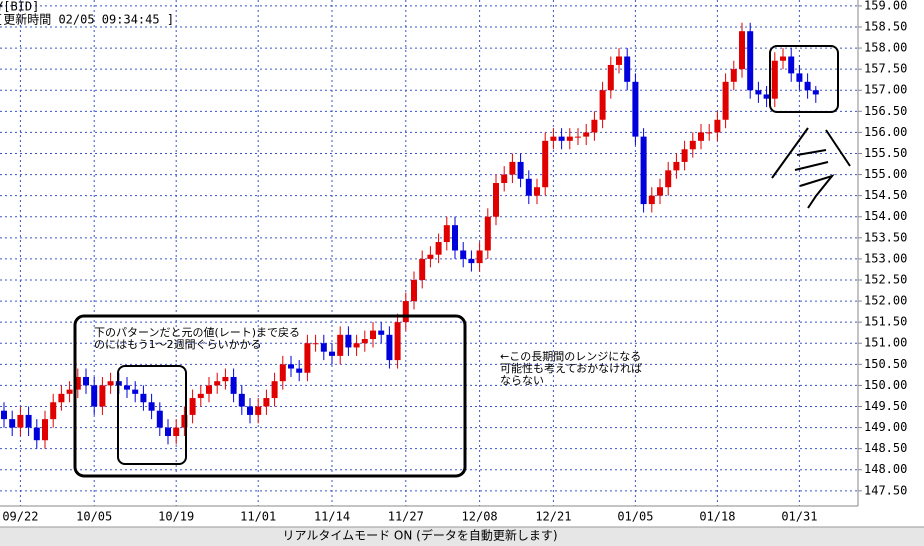 This screenshot has height=546, width=924. Describe the element at coordinates (885, 279) in the screenshot. I see `y-tick-label: 152.50` at that location.